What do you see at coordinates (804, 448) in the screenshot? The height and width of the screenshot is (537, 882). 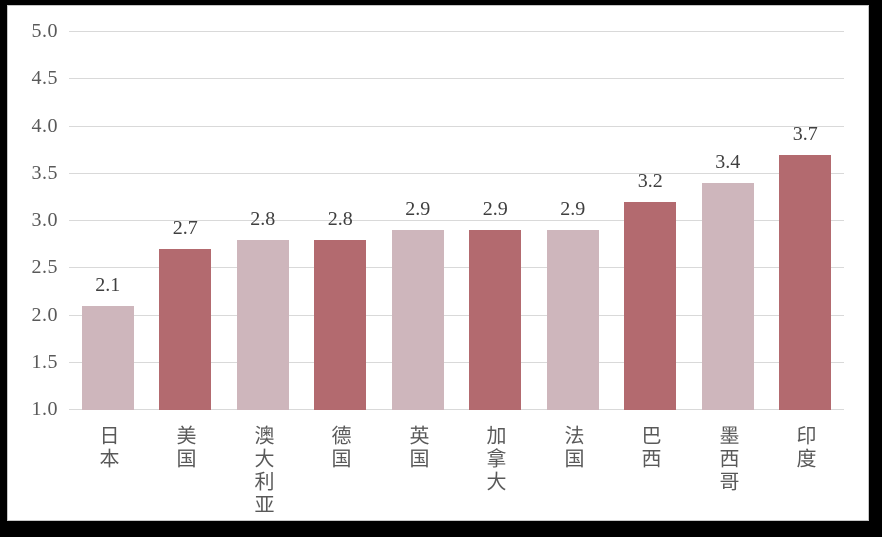 I see `category-label-印度: 印度` at bounding box center [804, 448].